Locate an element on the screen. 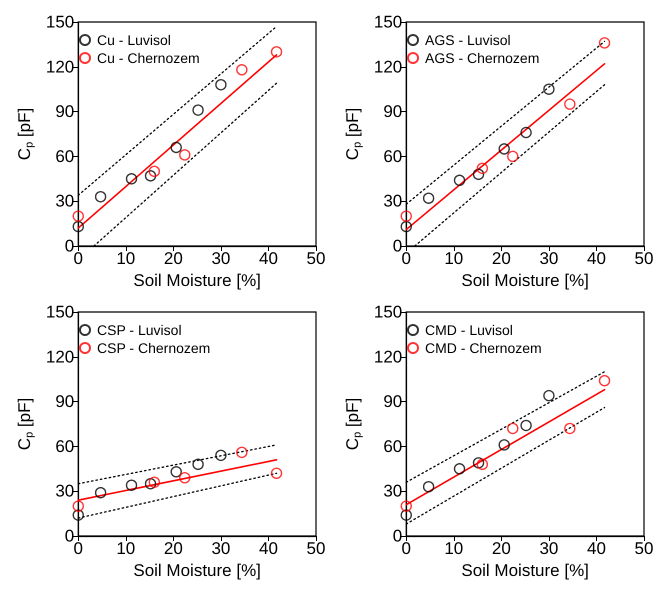  legend-label: Cu - Luvisol is located at coordinates (134, 40).